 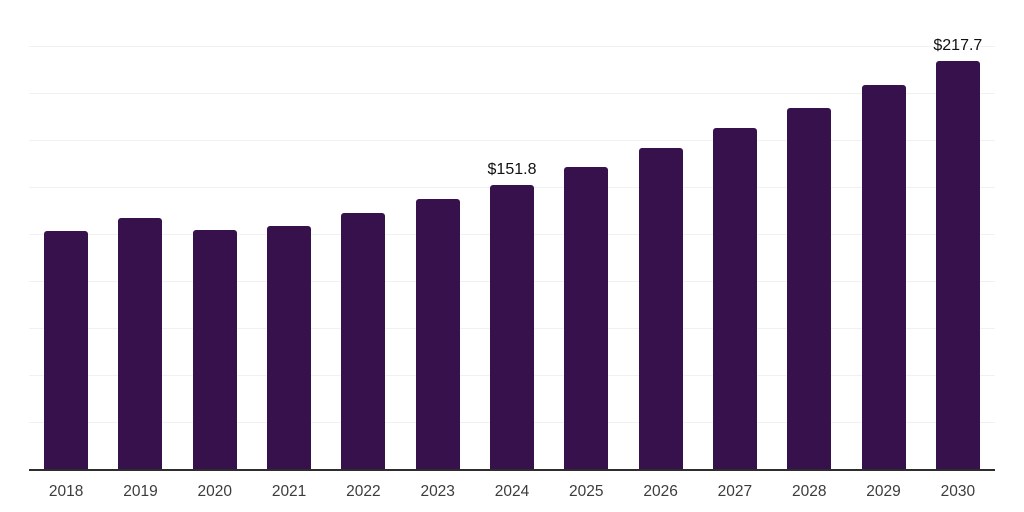 I want to click on x-tick-label-2023: 2023, so click(x=437, y=491).